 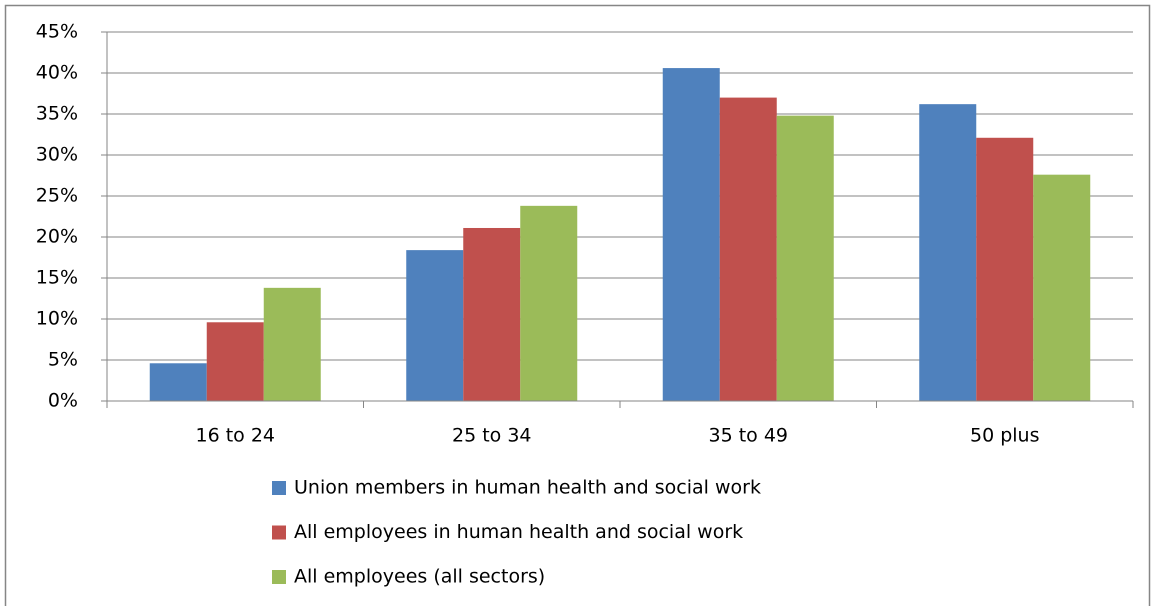 What do you see at coordinates (57, 114) in the screenshot?
I see `y-tick-label: 35%` at bounding box center [57, 114].